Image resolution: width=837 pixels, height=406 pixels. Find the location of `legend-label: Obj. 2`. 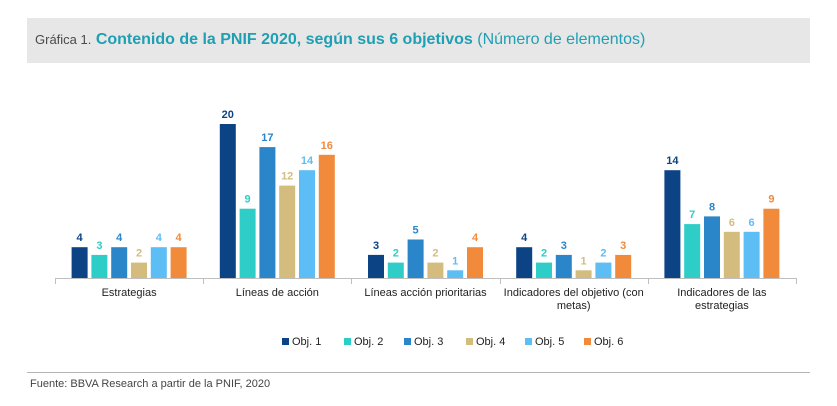

legend-label: Obj. 2 is located at coordinates (368, 342).